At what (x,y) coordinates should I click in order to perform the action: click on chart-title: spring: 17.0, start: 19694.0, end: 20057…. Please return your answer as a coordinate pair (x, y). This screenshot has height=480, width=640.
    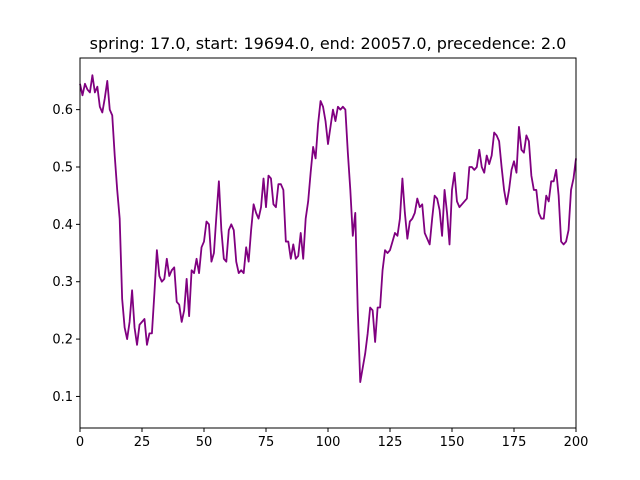
    Looking at the image, I should click on (328, 43).